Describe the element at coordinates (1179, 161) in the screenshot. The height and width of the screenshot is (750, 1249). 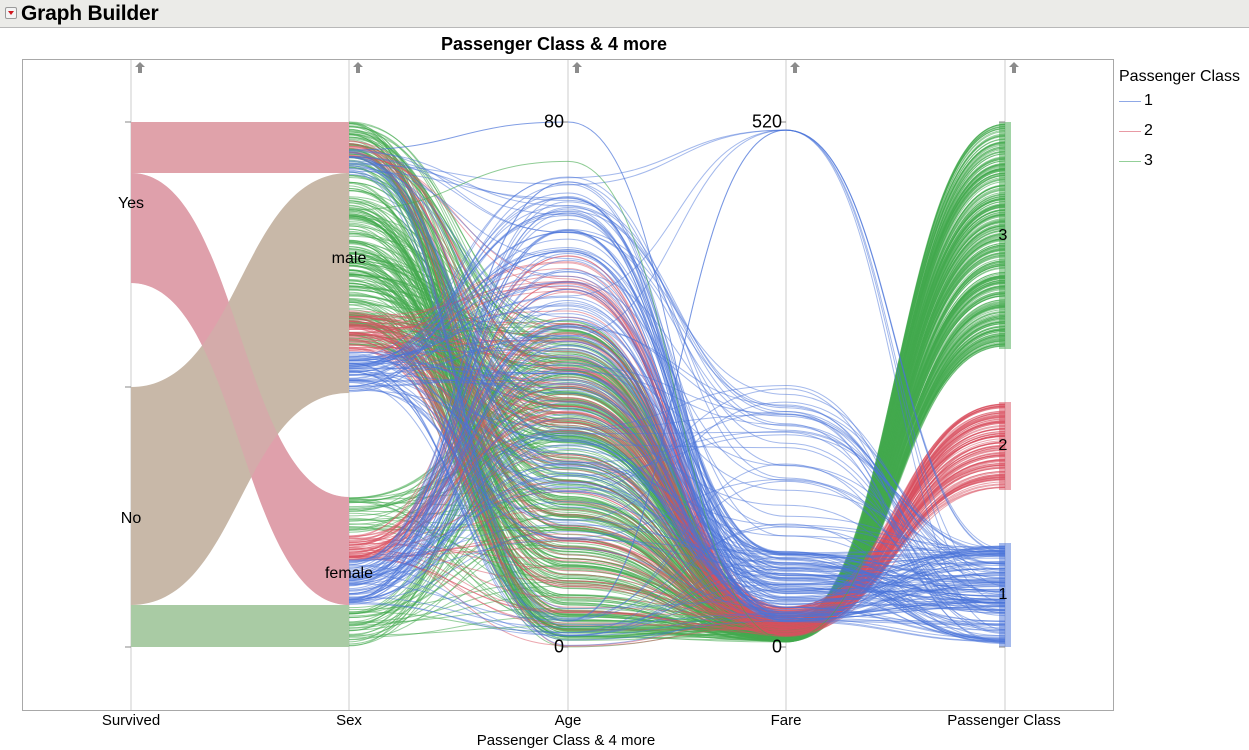
I see `legend-item-3: 3` at that location.